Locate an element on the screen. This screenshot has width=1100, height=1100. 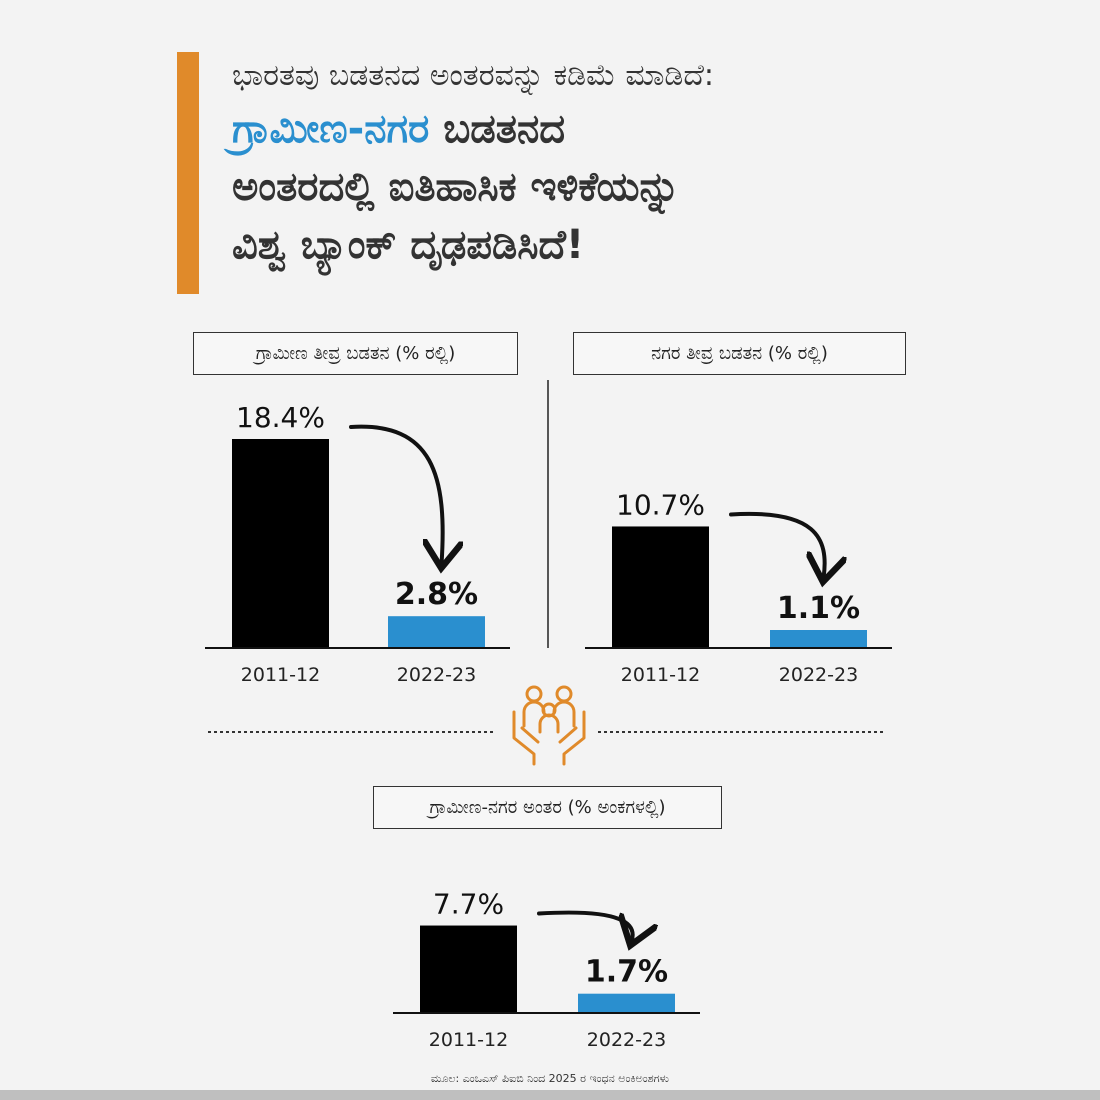
heading-subtitle: ಭಾರತವು ಬಡತನದ ಅಂತರವನ್ನು ಕಡಿಮೆ ಮಾಡಿದೆ: is located at coordinates (473, 75).